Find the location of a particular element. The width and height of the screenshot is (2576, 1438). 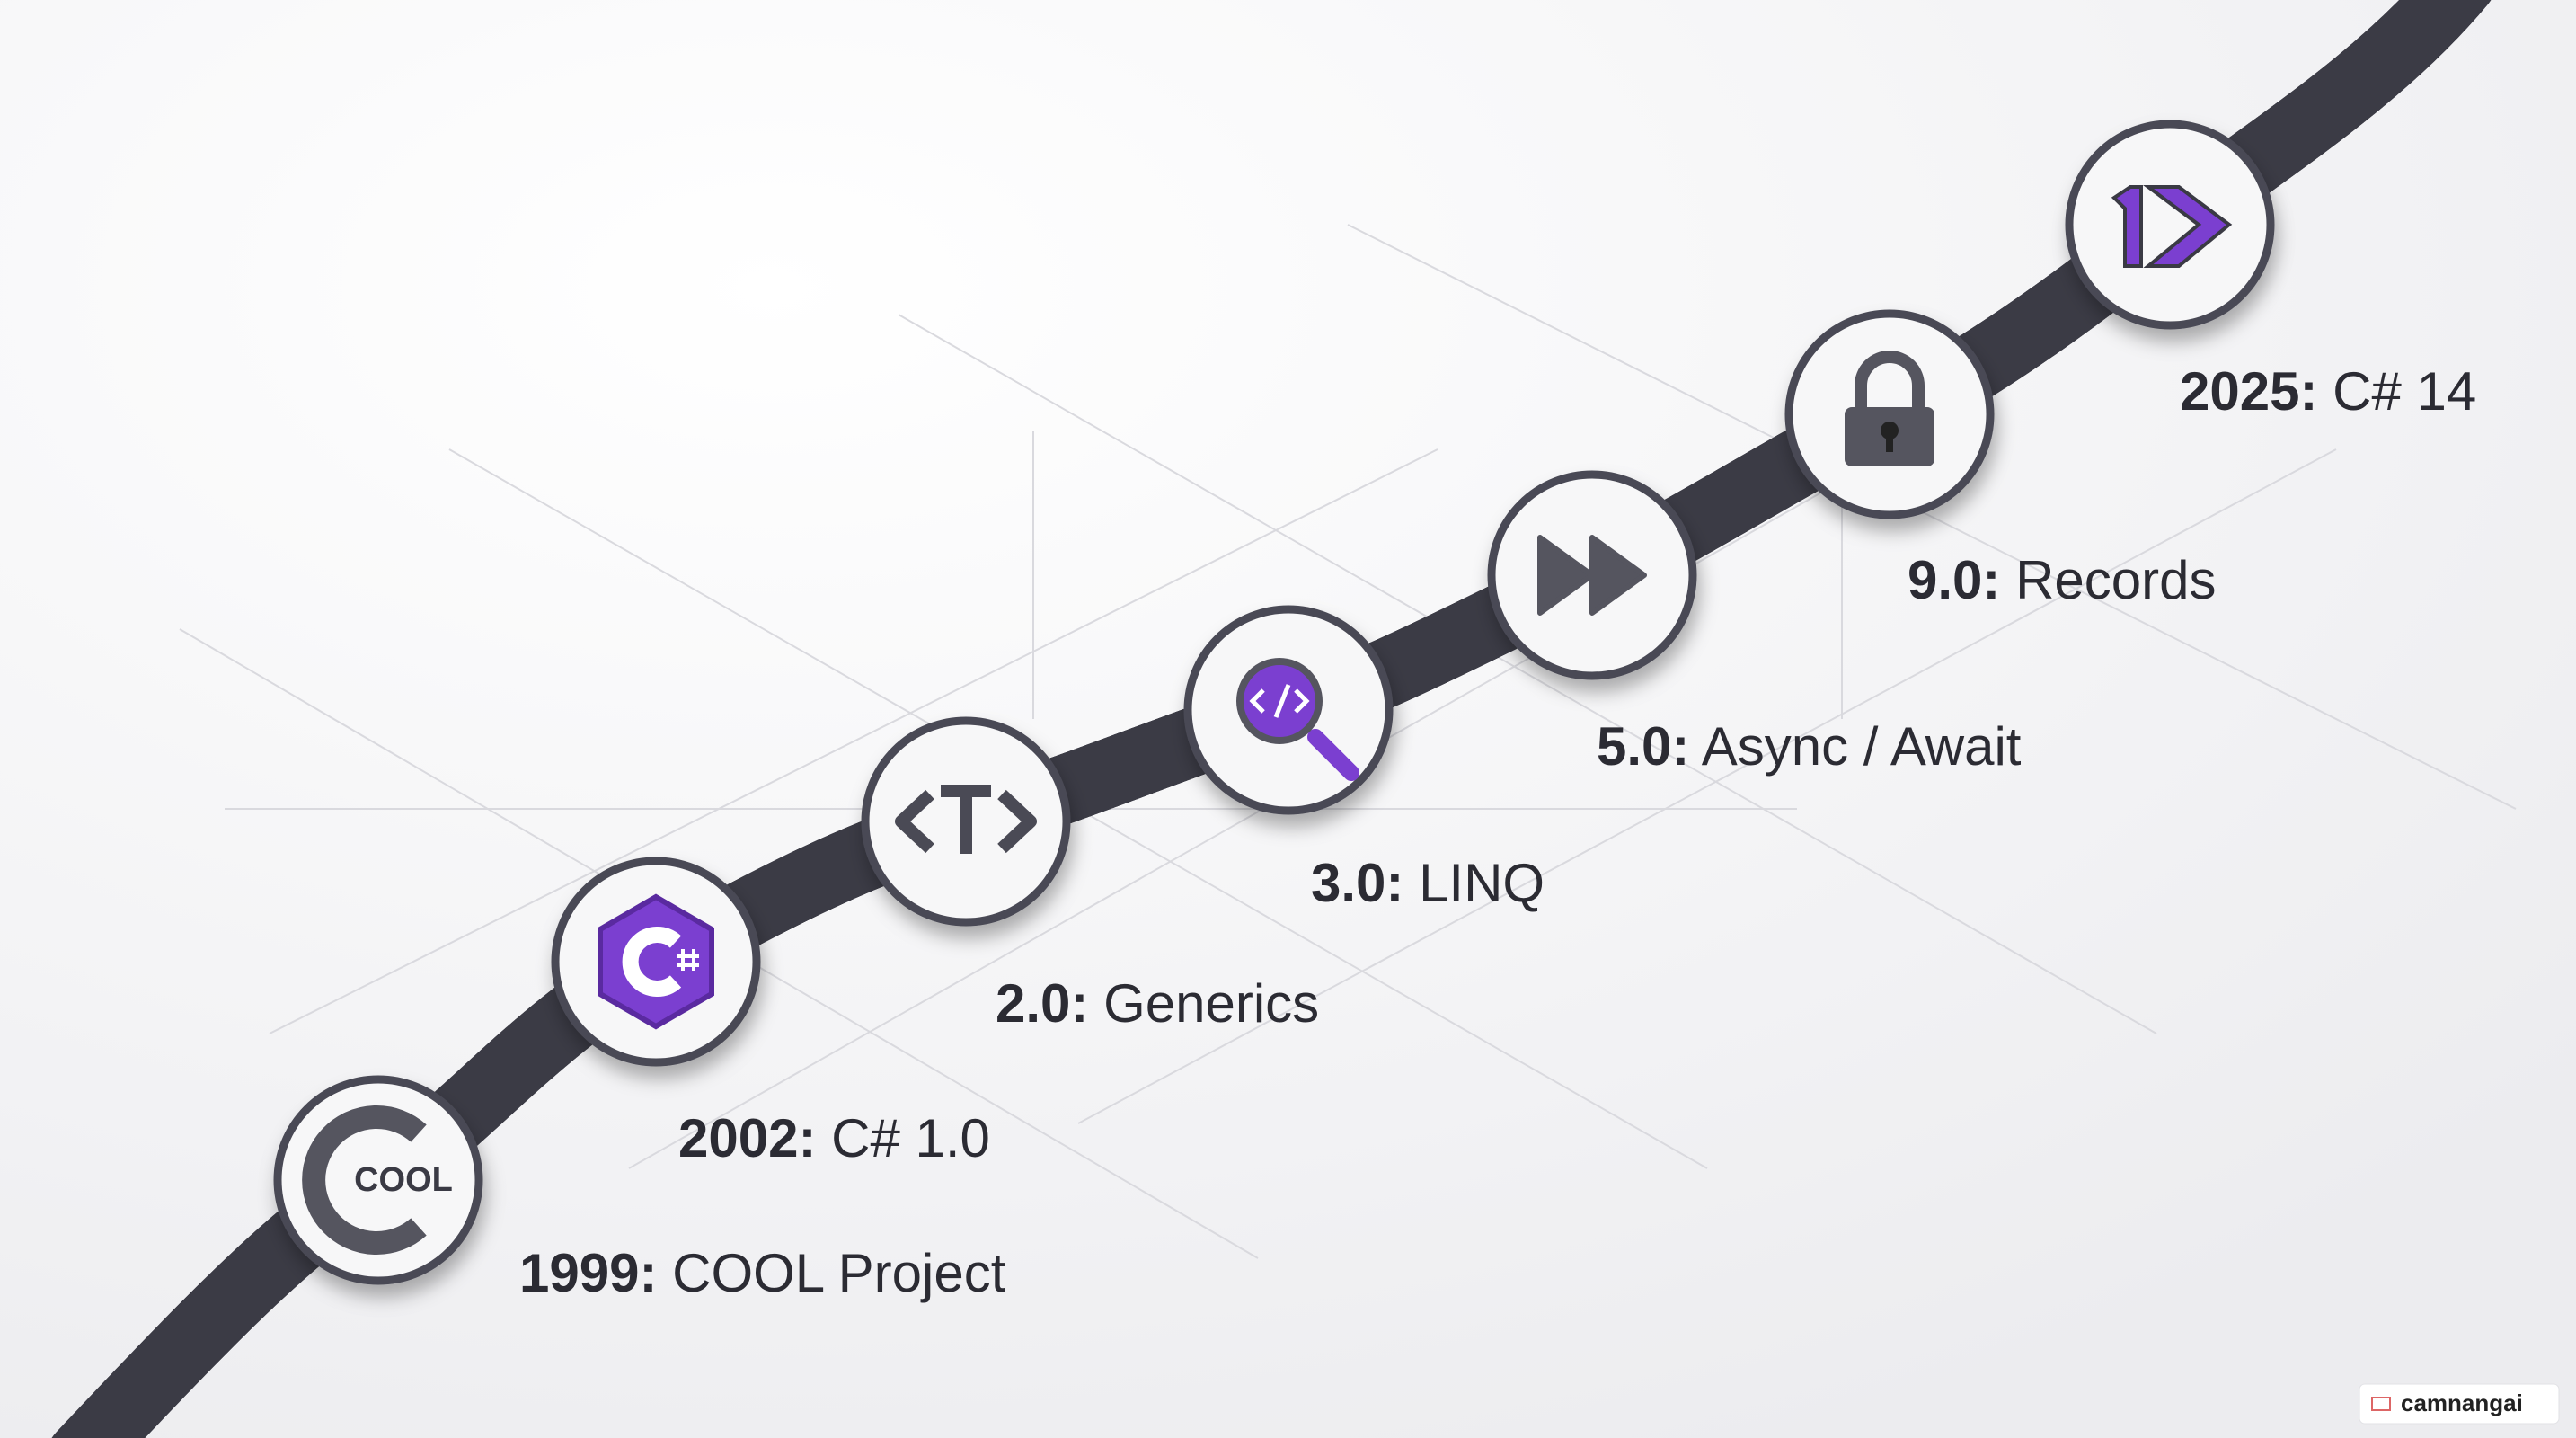

milestone-label: 5.0: Async / Await is located at coordinates (1809, 746).